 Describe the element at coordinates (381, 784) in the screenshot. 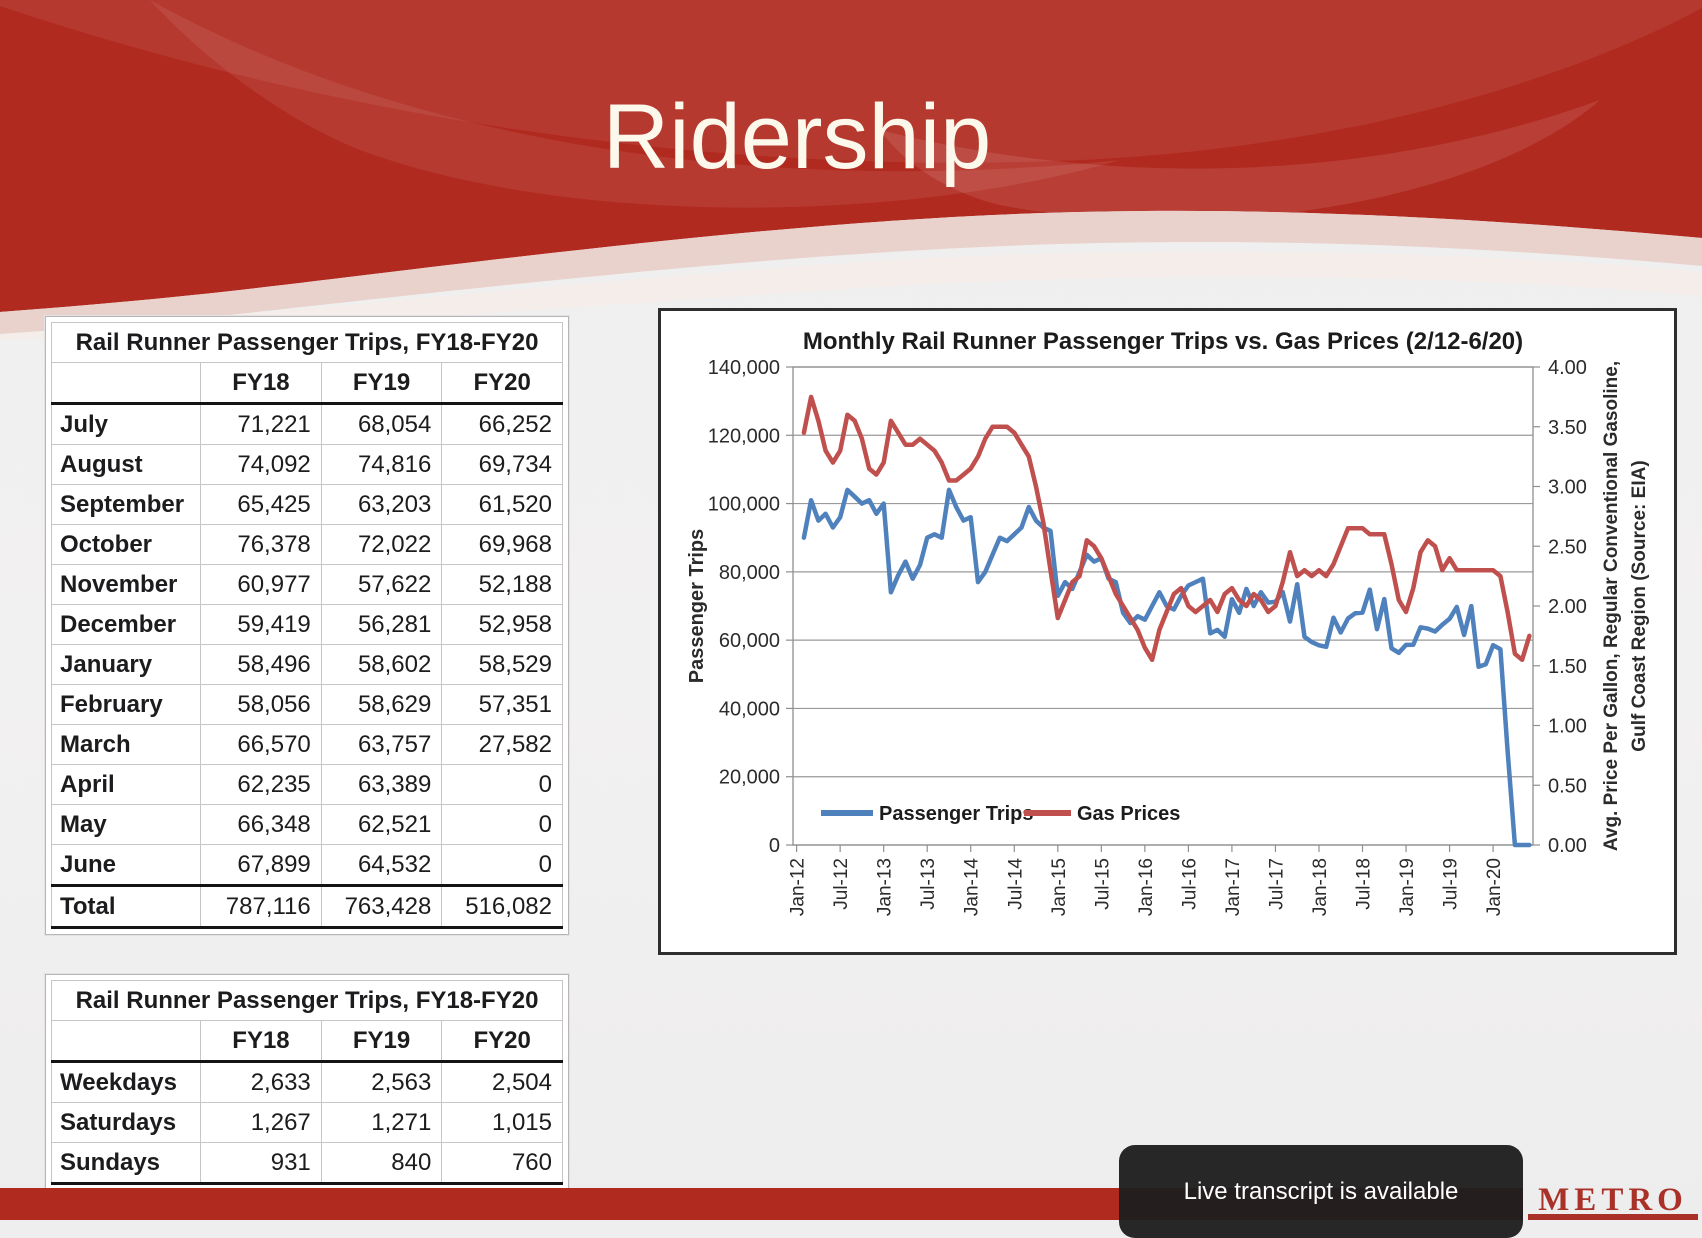

I see `cell-value: 63,389` at that location.